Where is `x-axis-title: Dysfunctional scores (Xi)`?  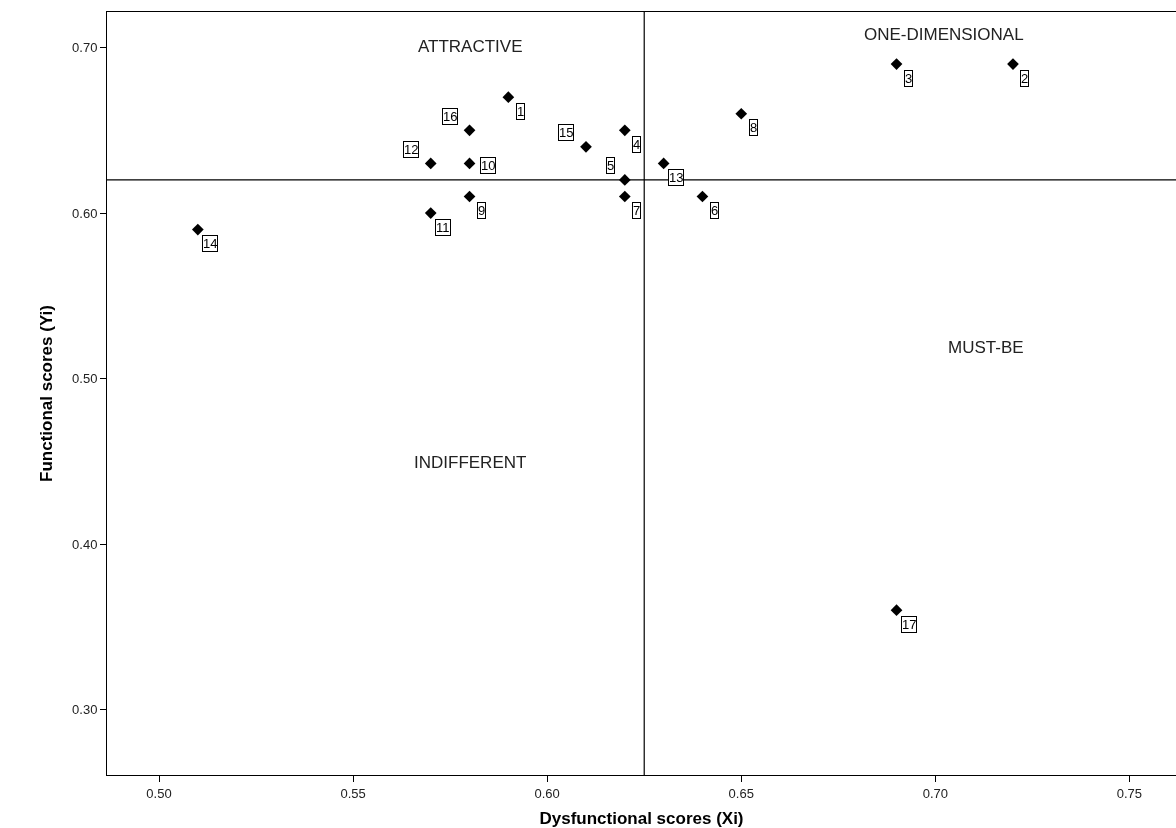 x-axis-title: Dysfunctional scores (Xi) is located at coordinates (641, 818).